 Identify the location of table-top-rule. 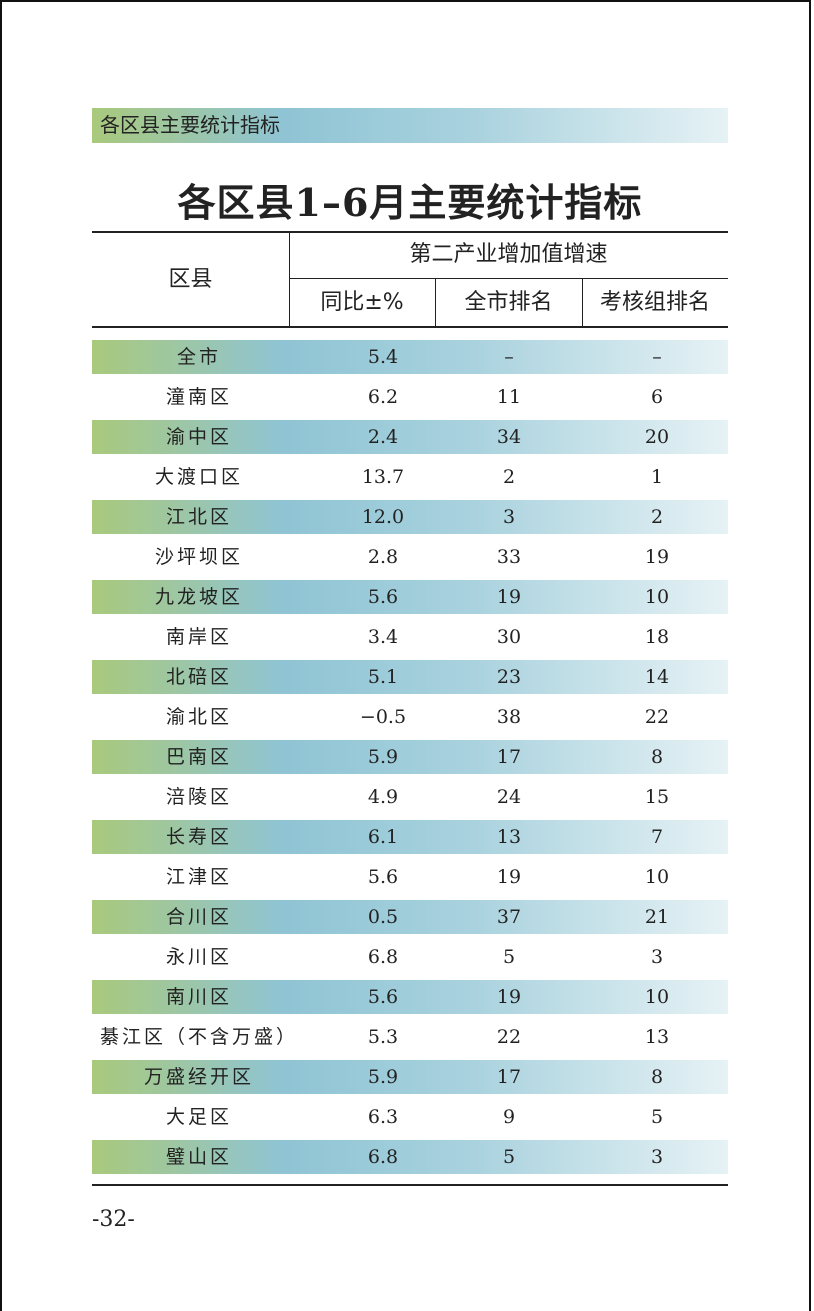
(410, 232).